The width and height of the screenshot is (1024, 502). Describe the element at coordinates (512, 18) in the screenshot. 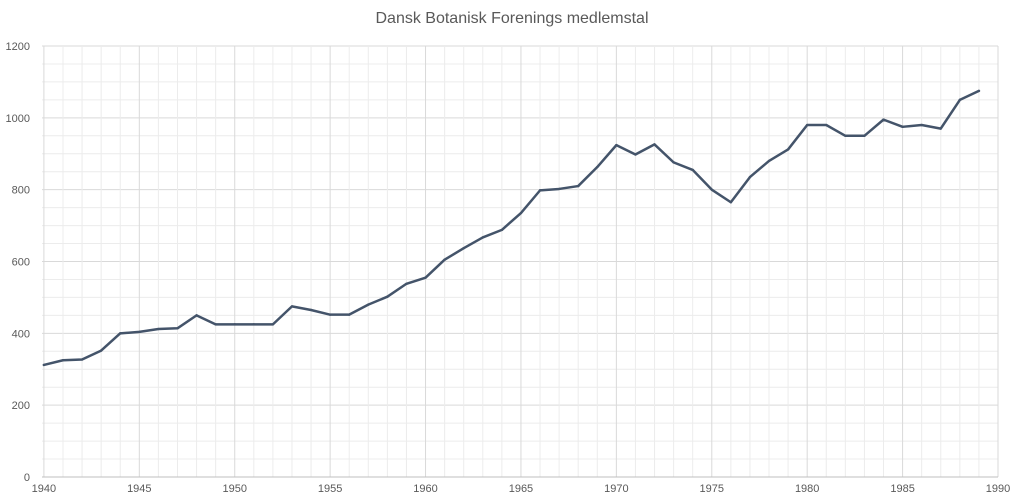

I see `chart-title: Dansk Botanisk Forenings medlemstal` at that location.